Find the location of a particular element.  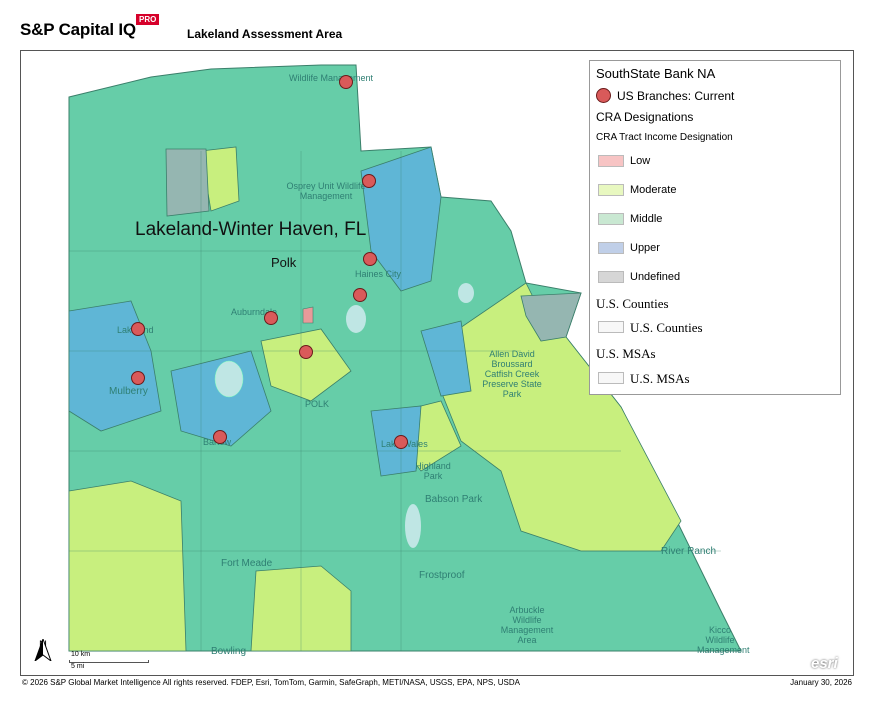

moderate-swatch is located at coordinates (611, 190).